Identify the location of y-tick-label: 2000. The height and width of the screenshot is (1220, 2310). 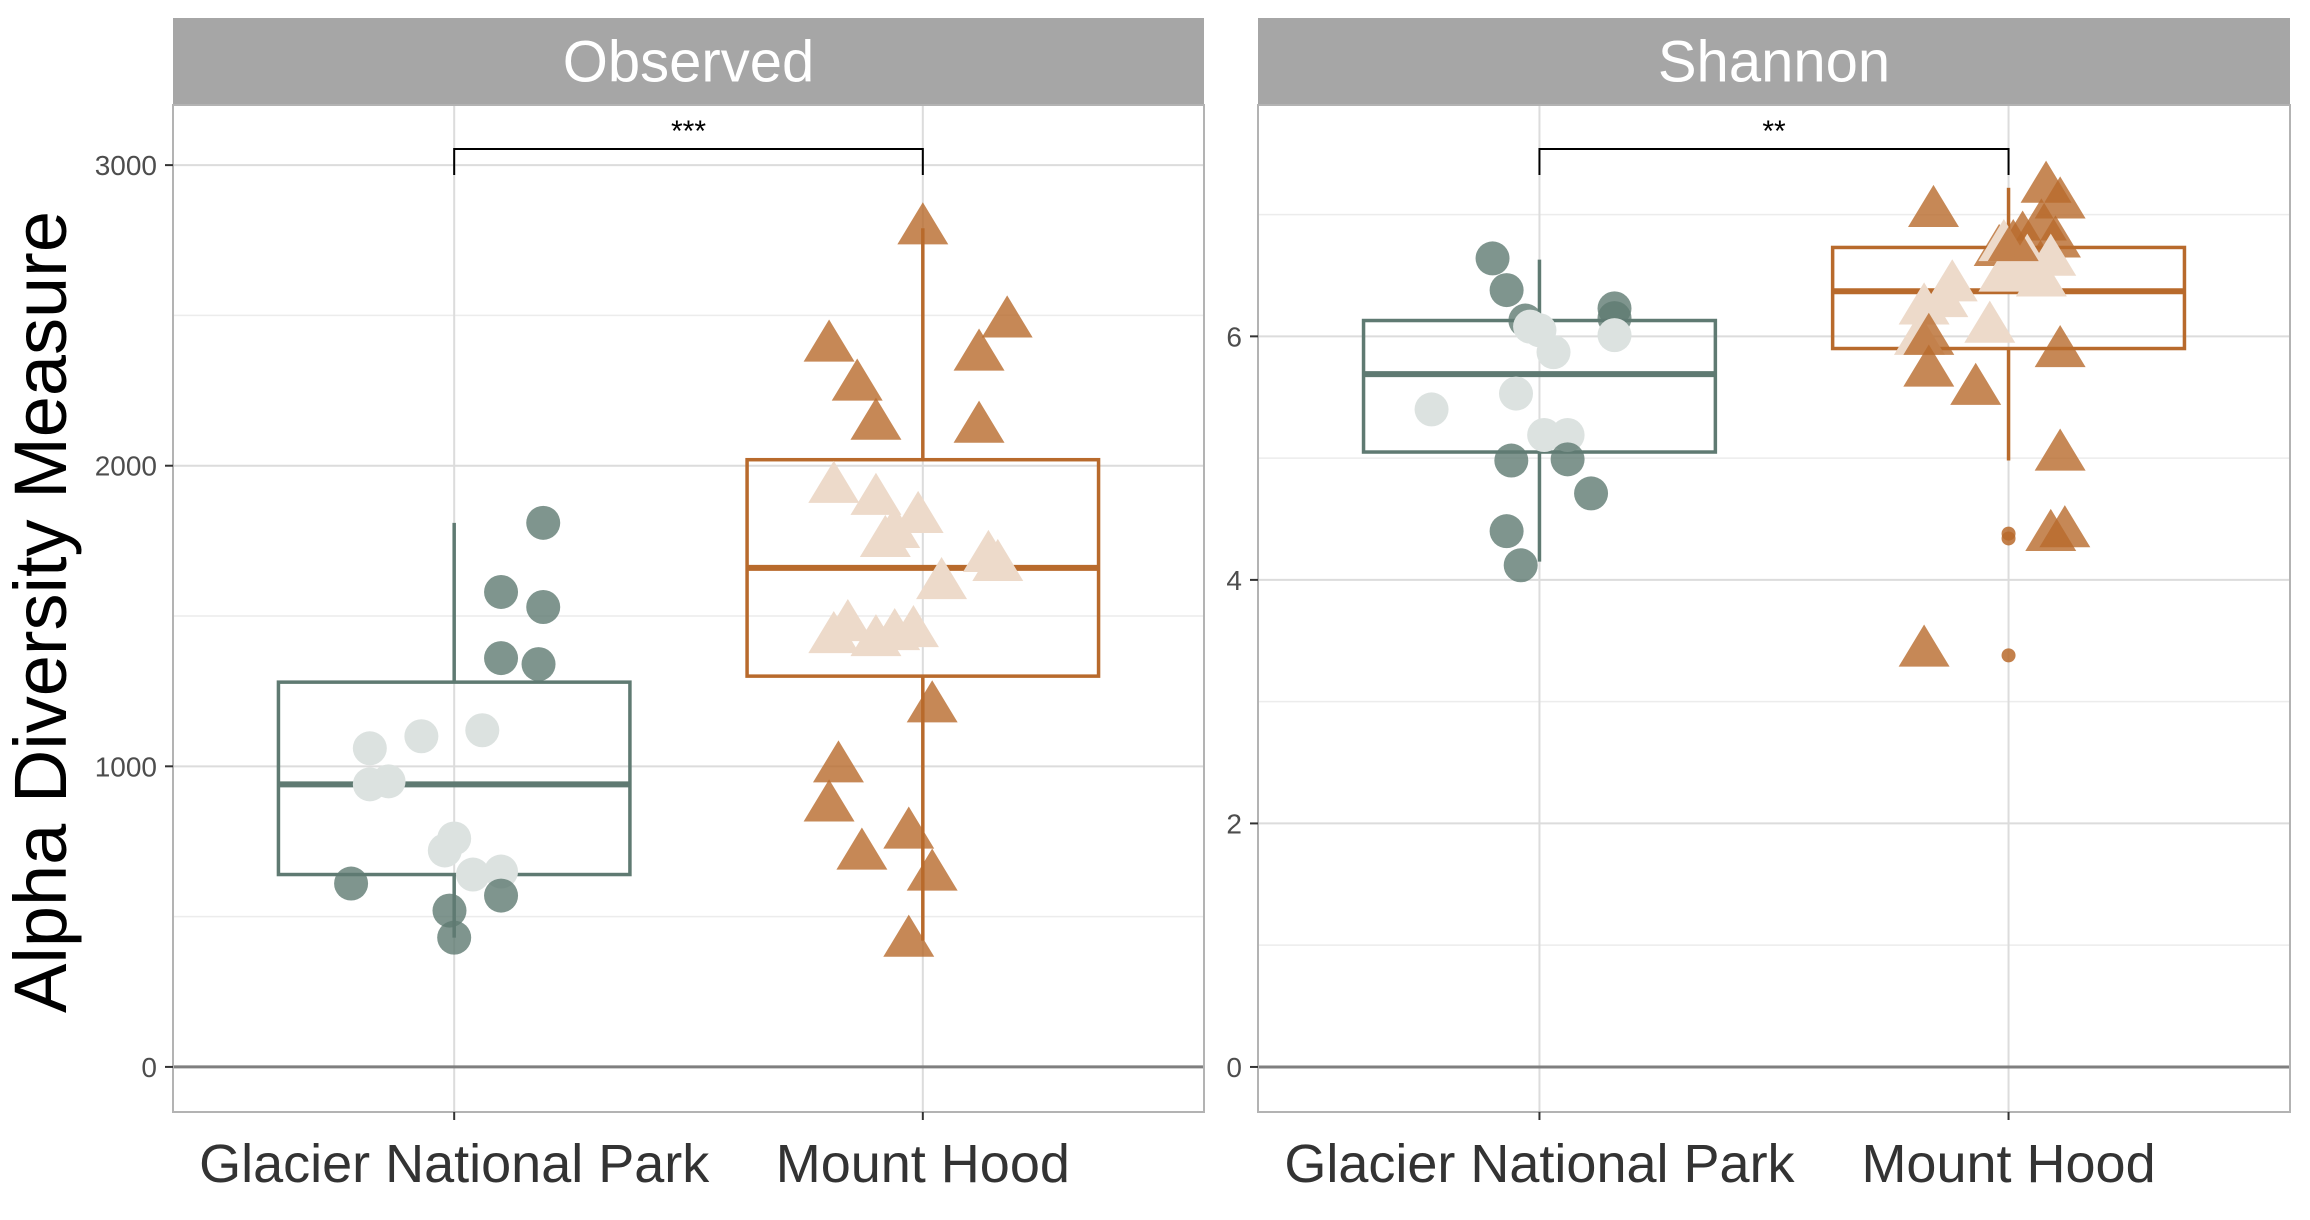
(126, 466).